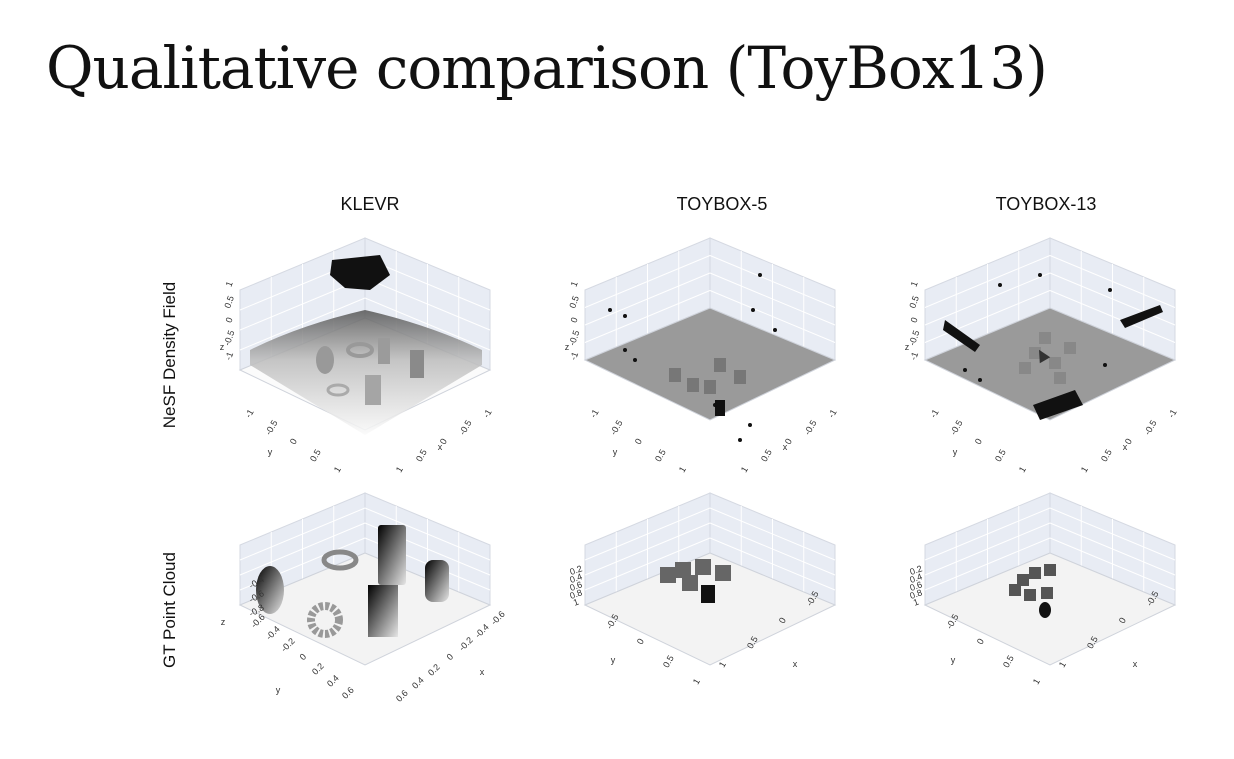 This screenshot has width=1234, height=759. I want to click on x-tick-label: 0, so click(788, 441).